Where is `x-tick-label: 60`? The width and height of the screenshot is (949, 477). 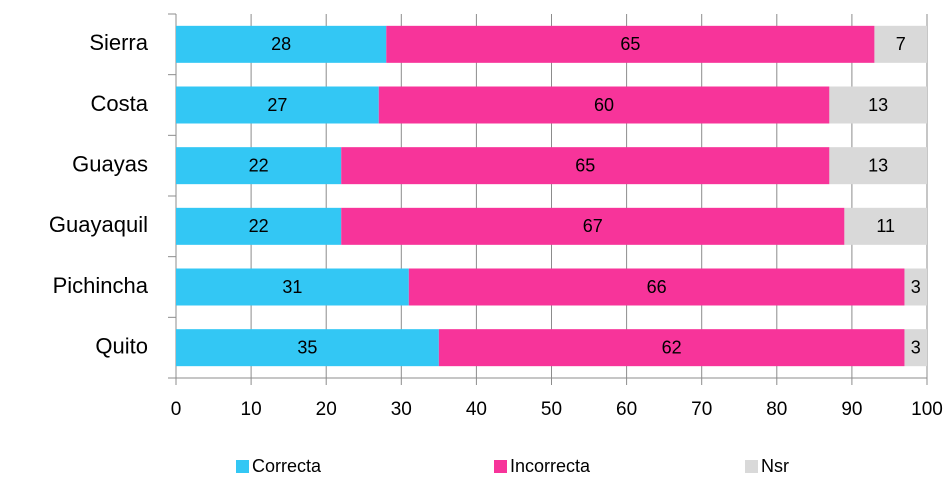 x-tick-label: 60 is located at coordinates (626, 409).